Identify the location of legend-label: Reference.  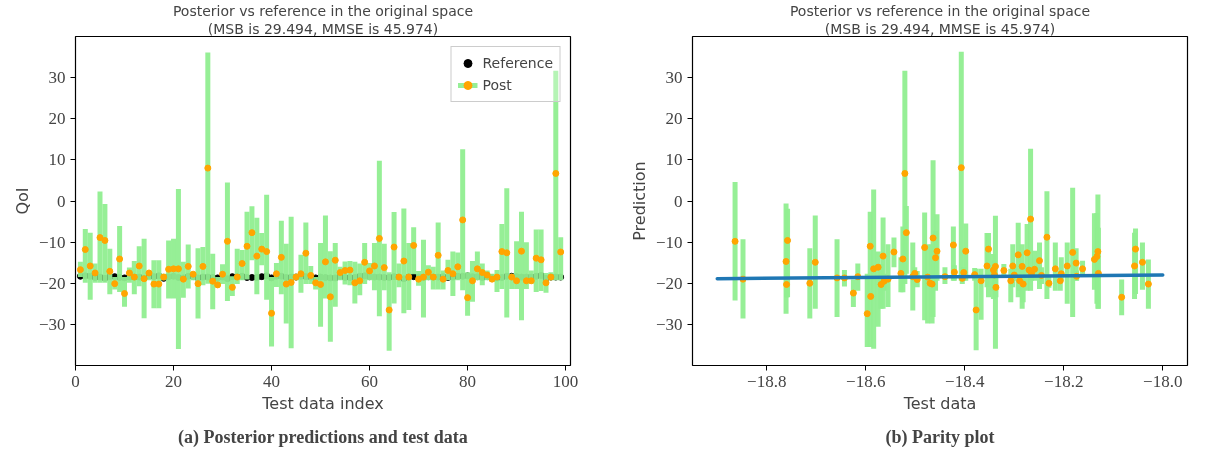
(517, 63).